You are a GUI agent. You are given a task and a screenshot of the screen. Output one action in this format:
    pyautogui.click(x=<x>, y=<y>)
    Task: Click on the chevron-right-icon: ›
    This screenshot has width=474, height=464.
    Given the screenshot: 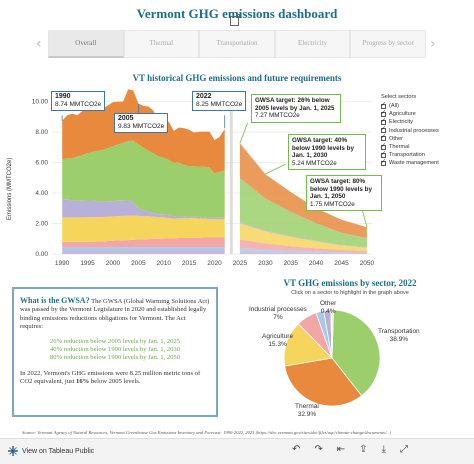 What is the action you would take?
    pyautogui.click(x=433, y=44)
    